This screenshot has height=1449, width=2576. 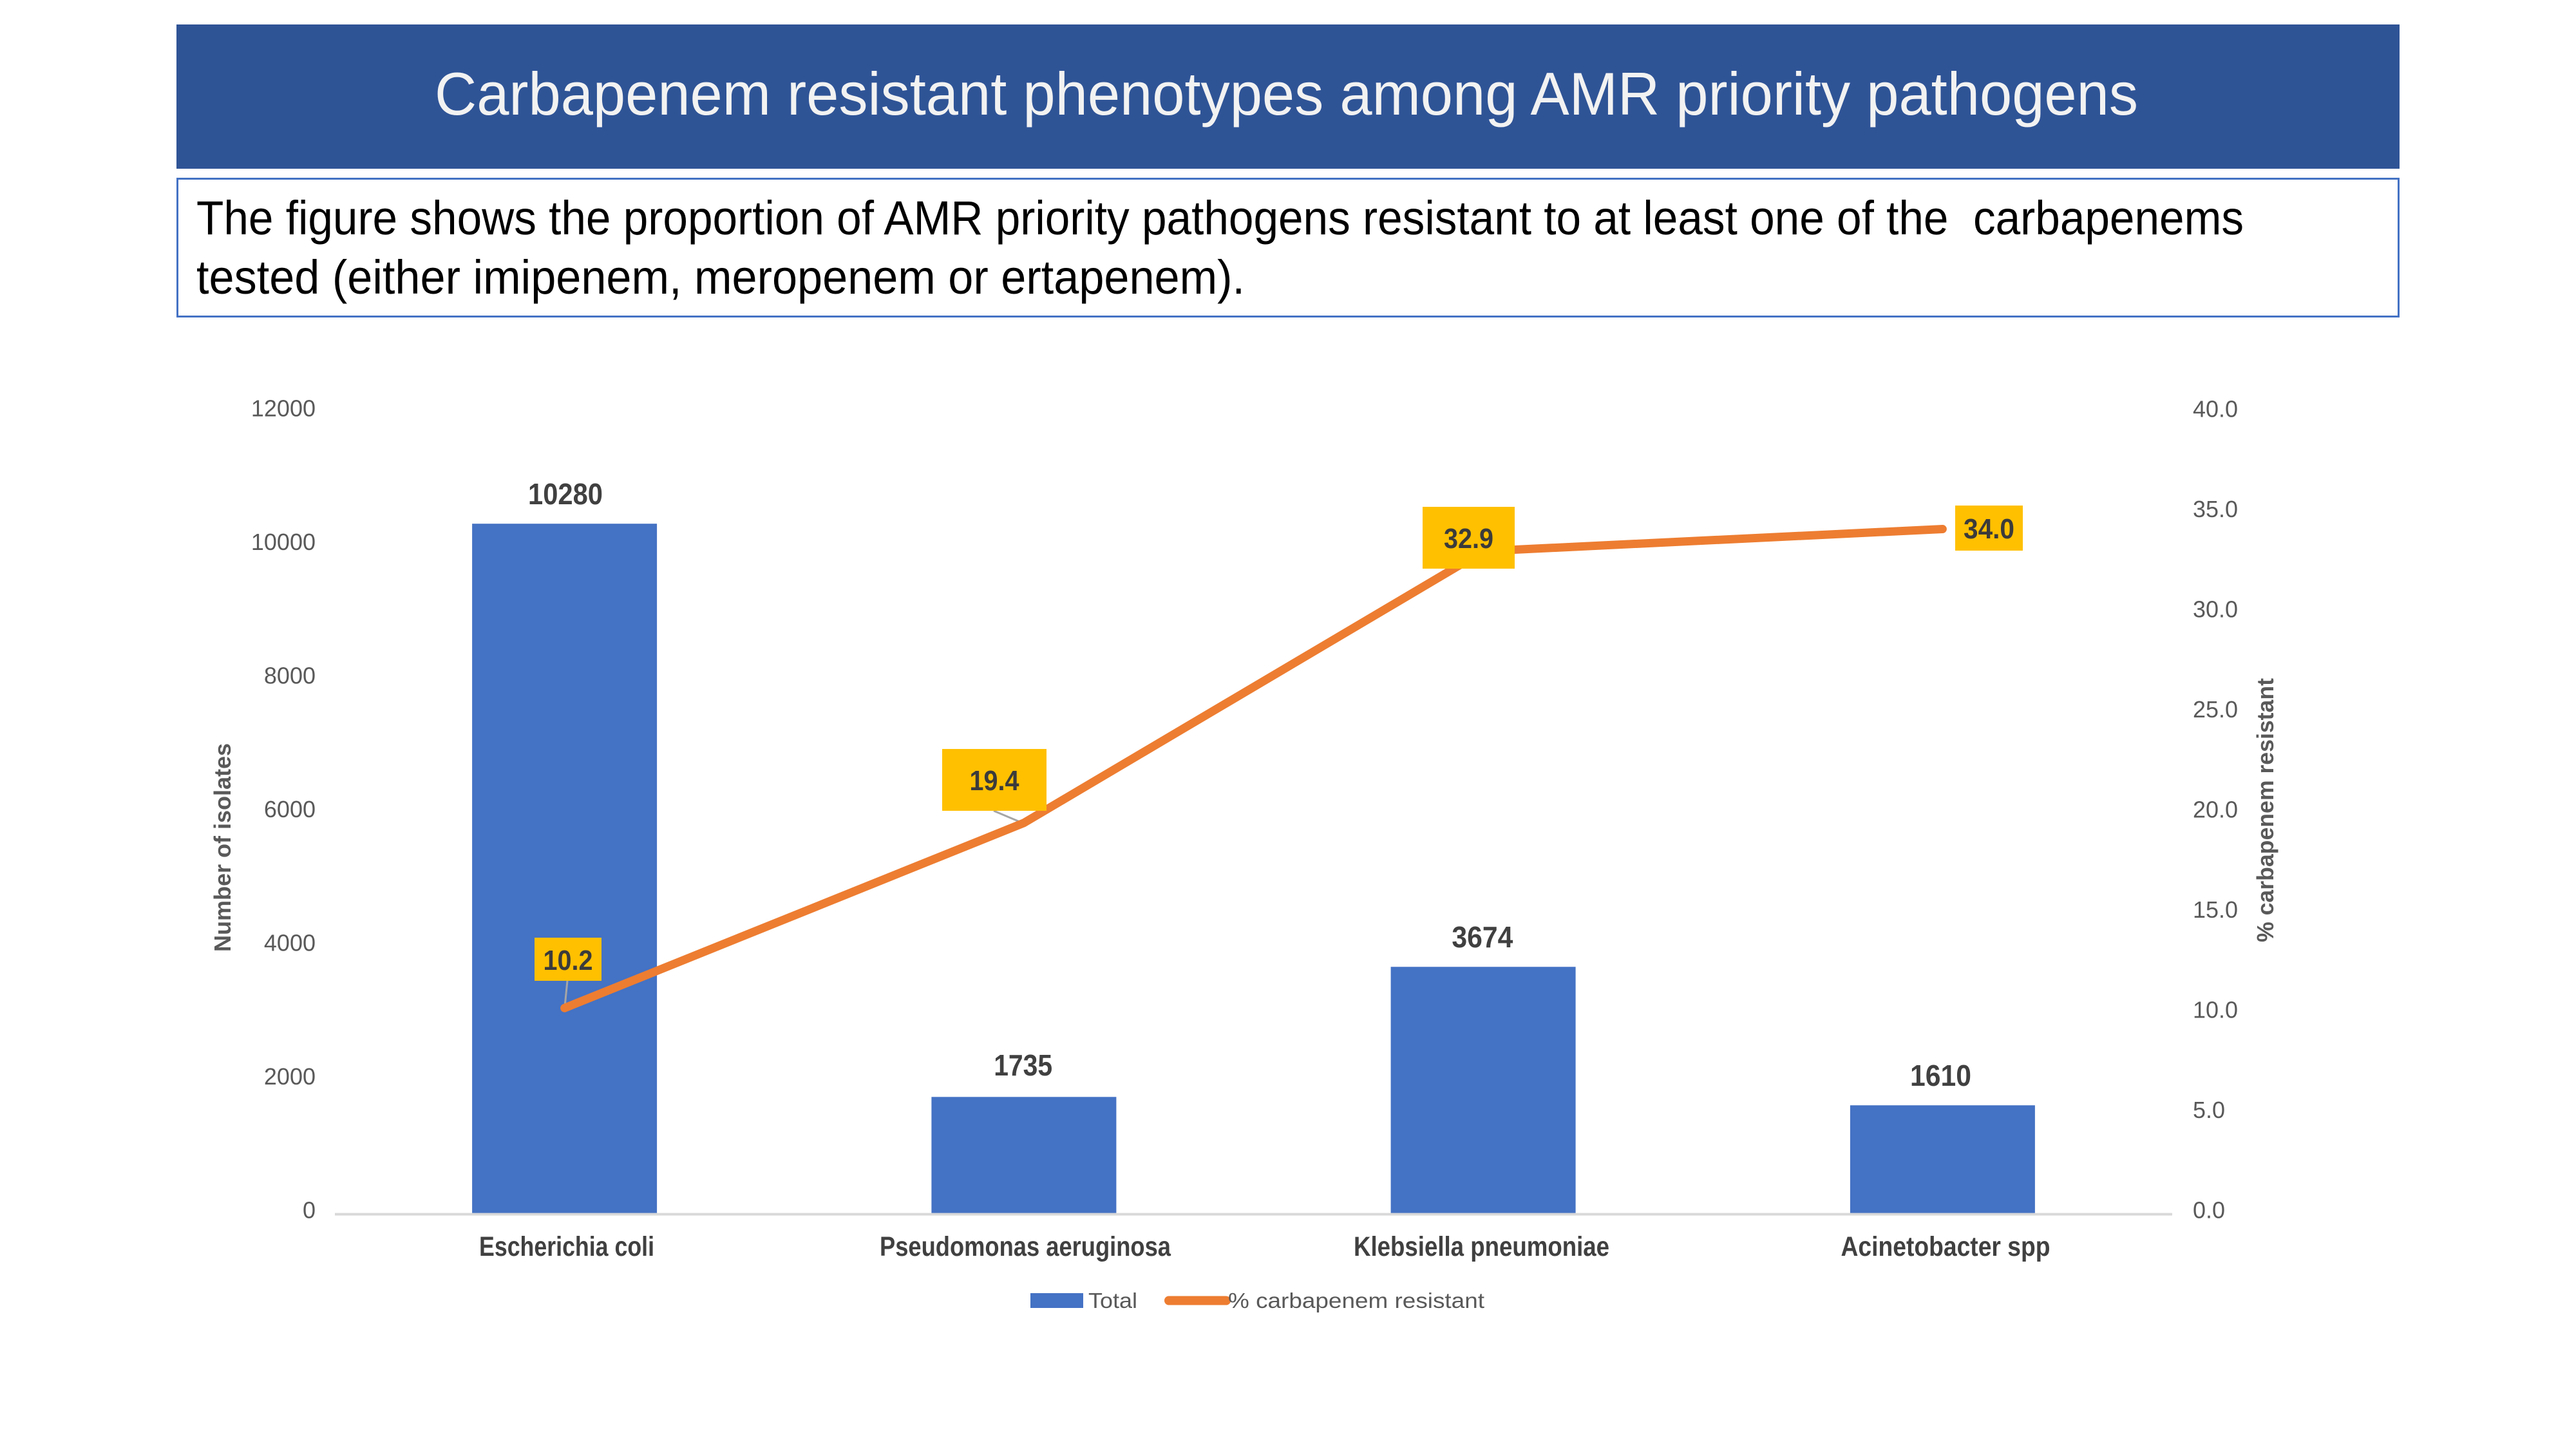 What do you see at coordinates (2215, 1009) in the screenshot?
I see `svg-text: 10.0` at bounding box center [2215, 1009].